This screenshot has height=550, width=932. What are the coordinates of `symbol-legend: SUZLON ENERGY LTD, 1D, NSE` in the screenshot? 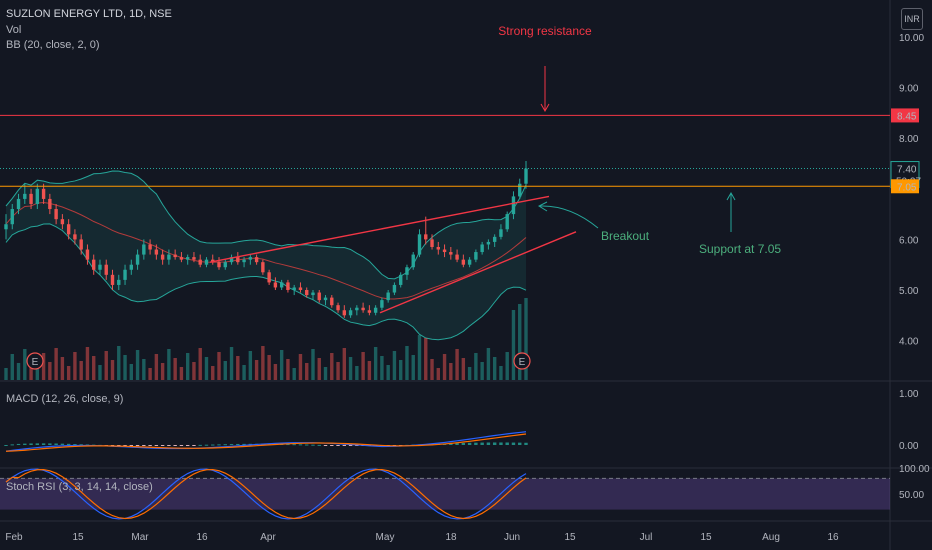 It's located at (89, 14).